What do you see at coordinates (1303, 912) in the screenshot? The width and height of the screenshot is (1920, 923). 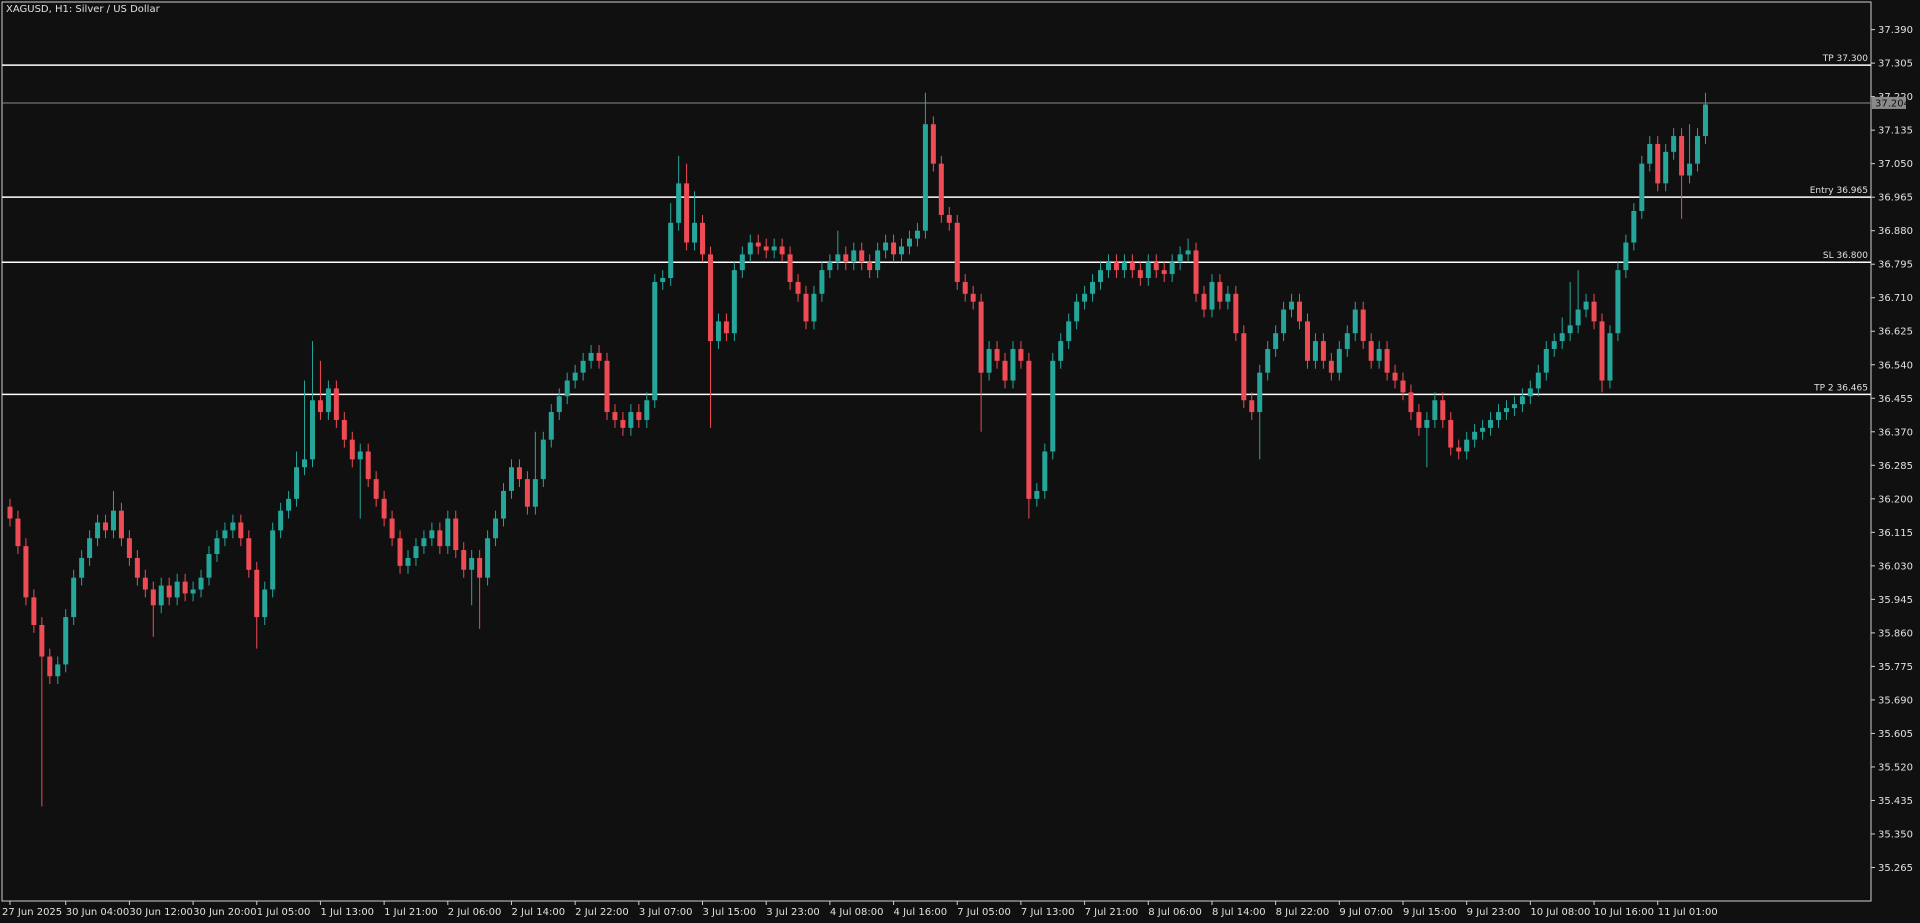 I see `x-tick-label: 8 Jul 22:00` at bounding box center [1303, 912].